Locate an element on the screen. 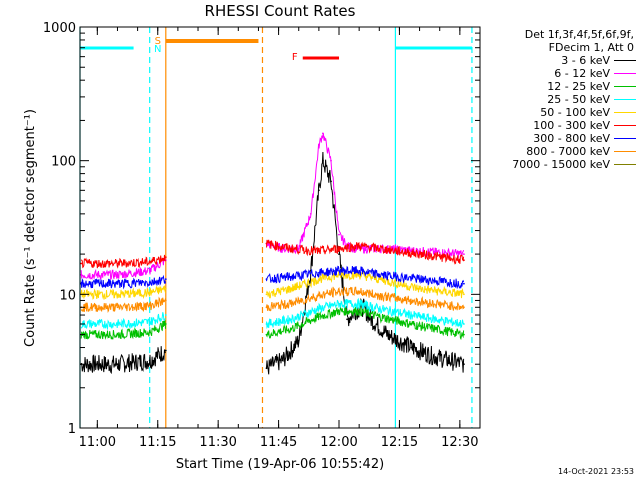 This screenshot has height=480, width=640. series-300-800-kev is located at coordinates (272, 277).